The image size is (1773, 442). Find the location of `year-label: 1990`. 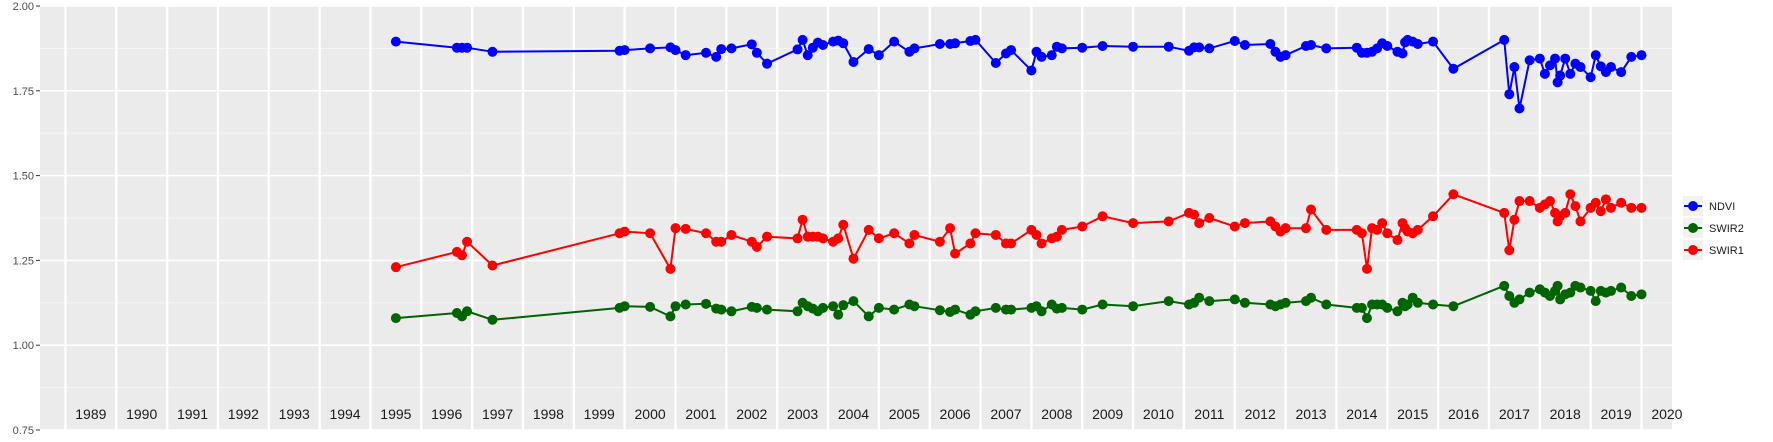

year-label: 1990 is located at coordinates (141, 414).